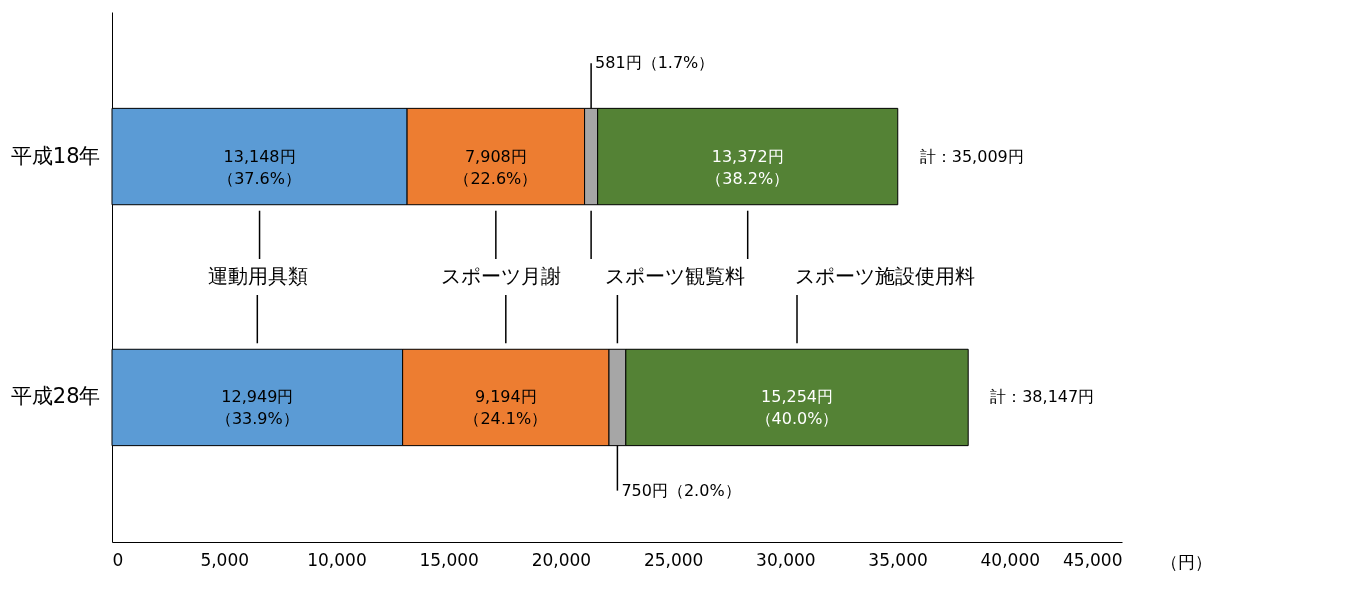 The height and width of the screenshot is (609, 1371). What do you see at coordinates (1042, 397) in the screenshot?
I see `total-label: 計：38,147円` at bounding box center [1042, 397].